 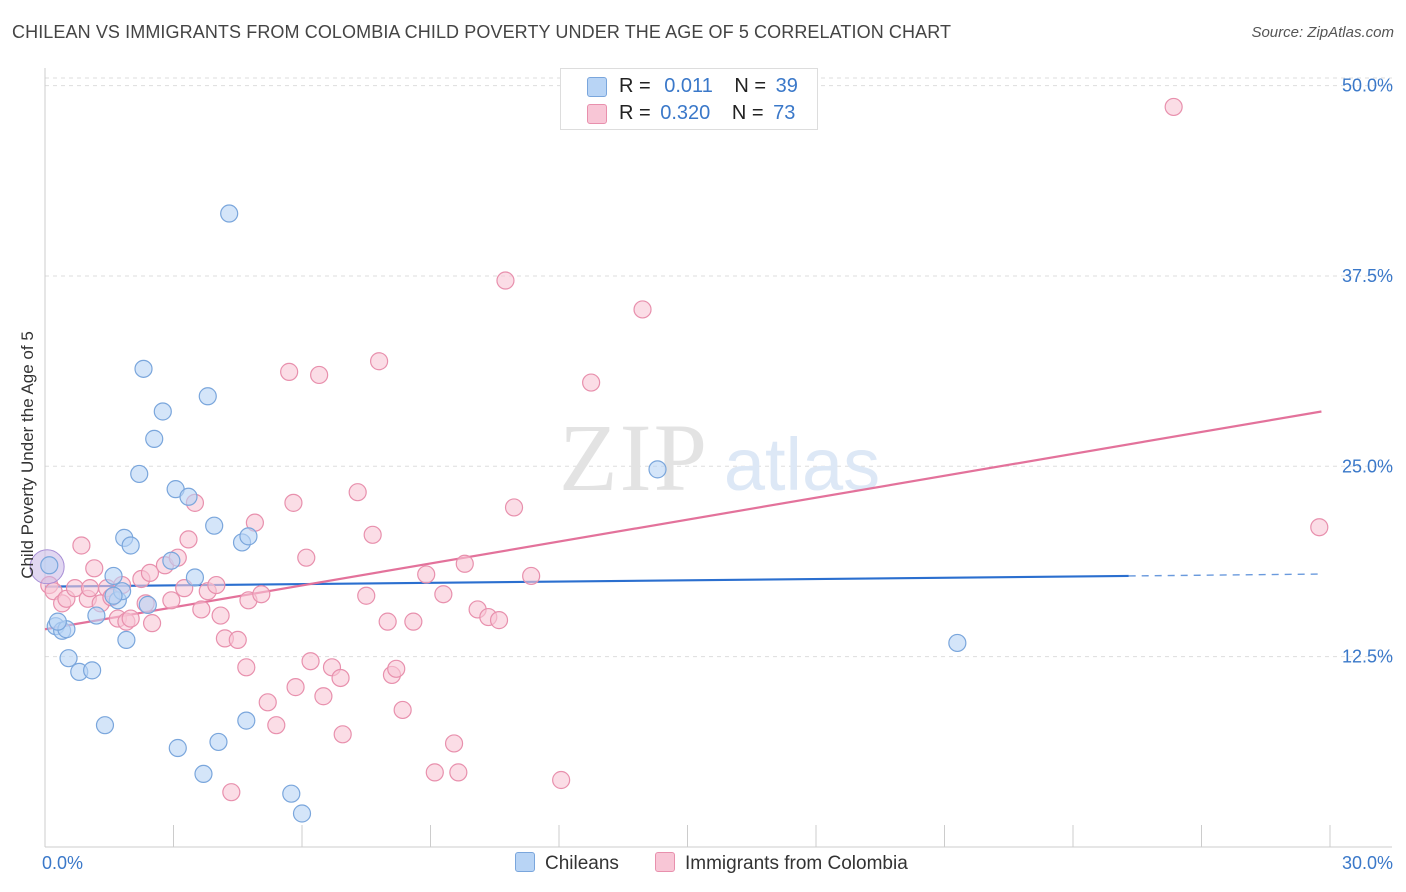 I want to click on legend-r-value: 0.011, so click(x=688, y=86).